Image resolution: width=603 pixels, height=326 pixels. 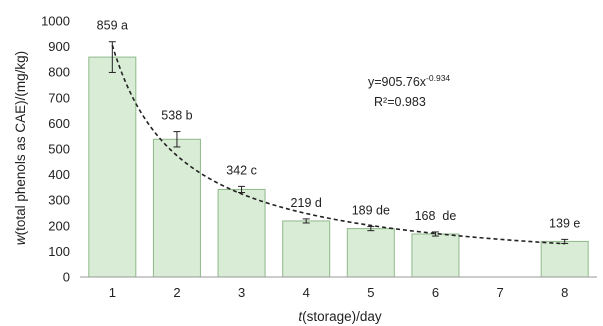 What do you see at coordinates (241, 292) in the screenshot?
I see `x-tick-label: 3` at bounding box center [241, 292].